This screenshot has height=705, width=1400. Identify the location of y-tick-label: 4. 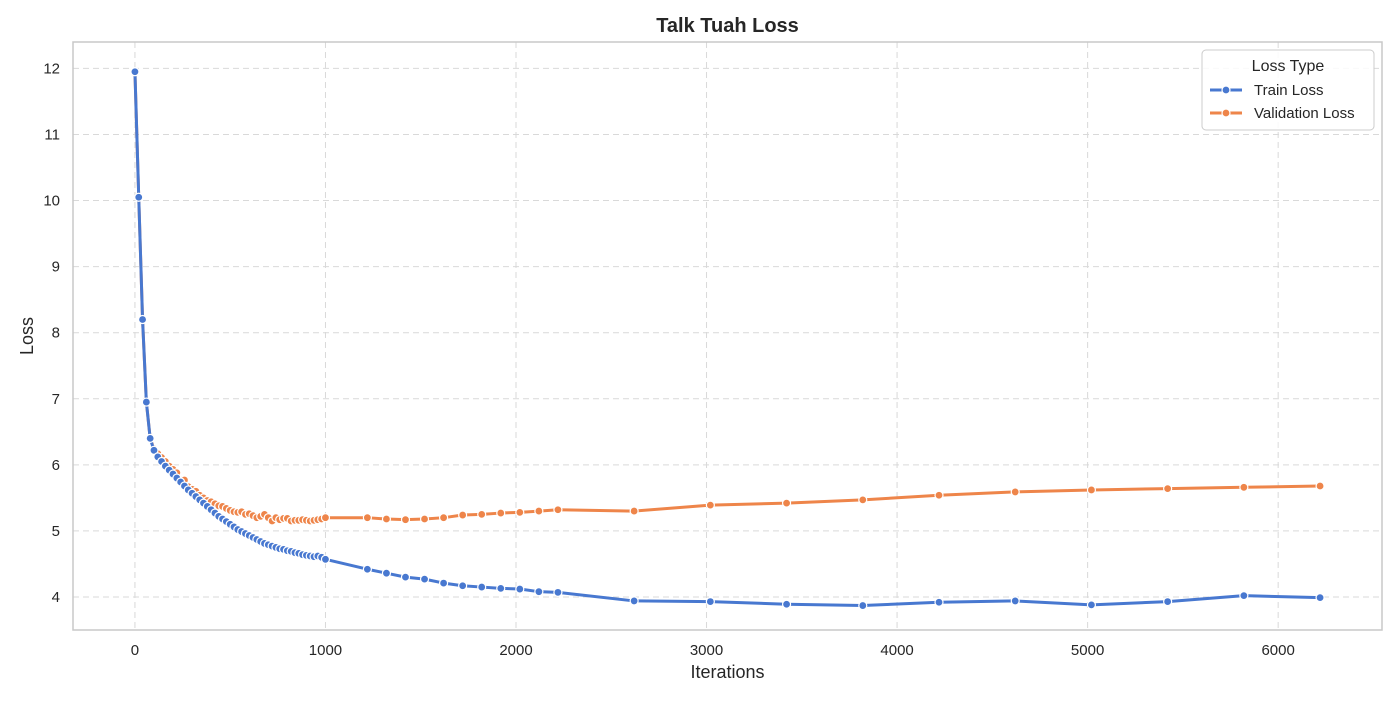
(56, 597).